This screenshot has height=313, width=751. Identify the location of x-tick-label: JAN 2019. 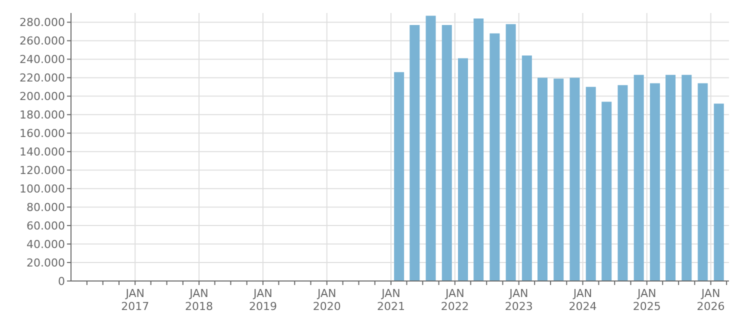
(262, 300).